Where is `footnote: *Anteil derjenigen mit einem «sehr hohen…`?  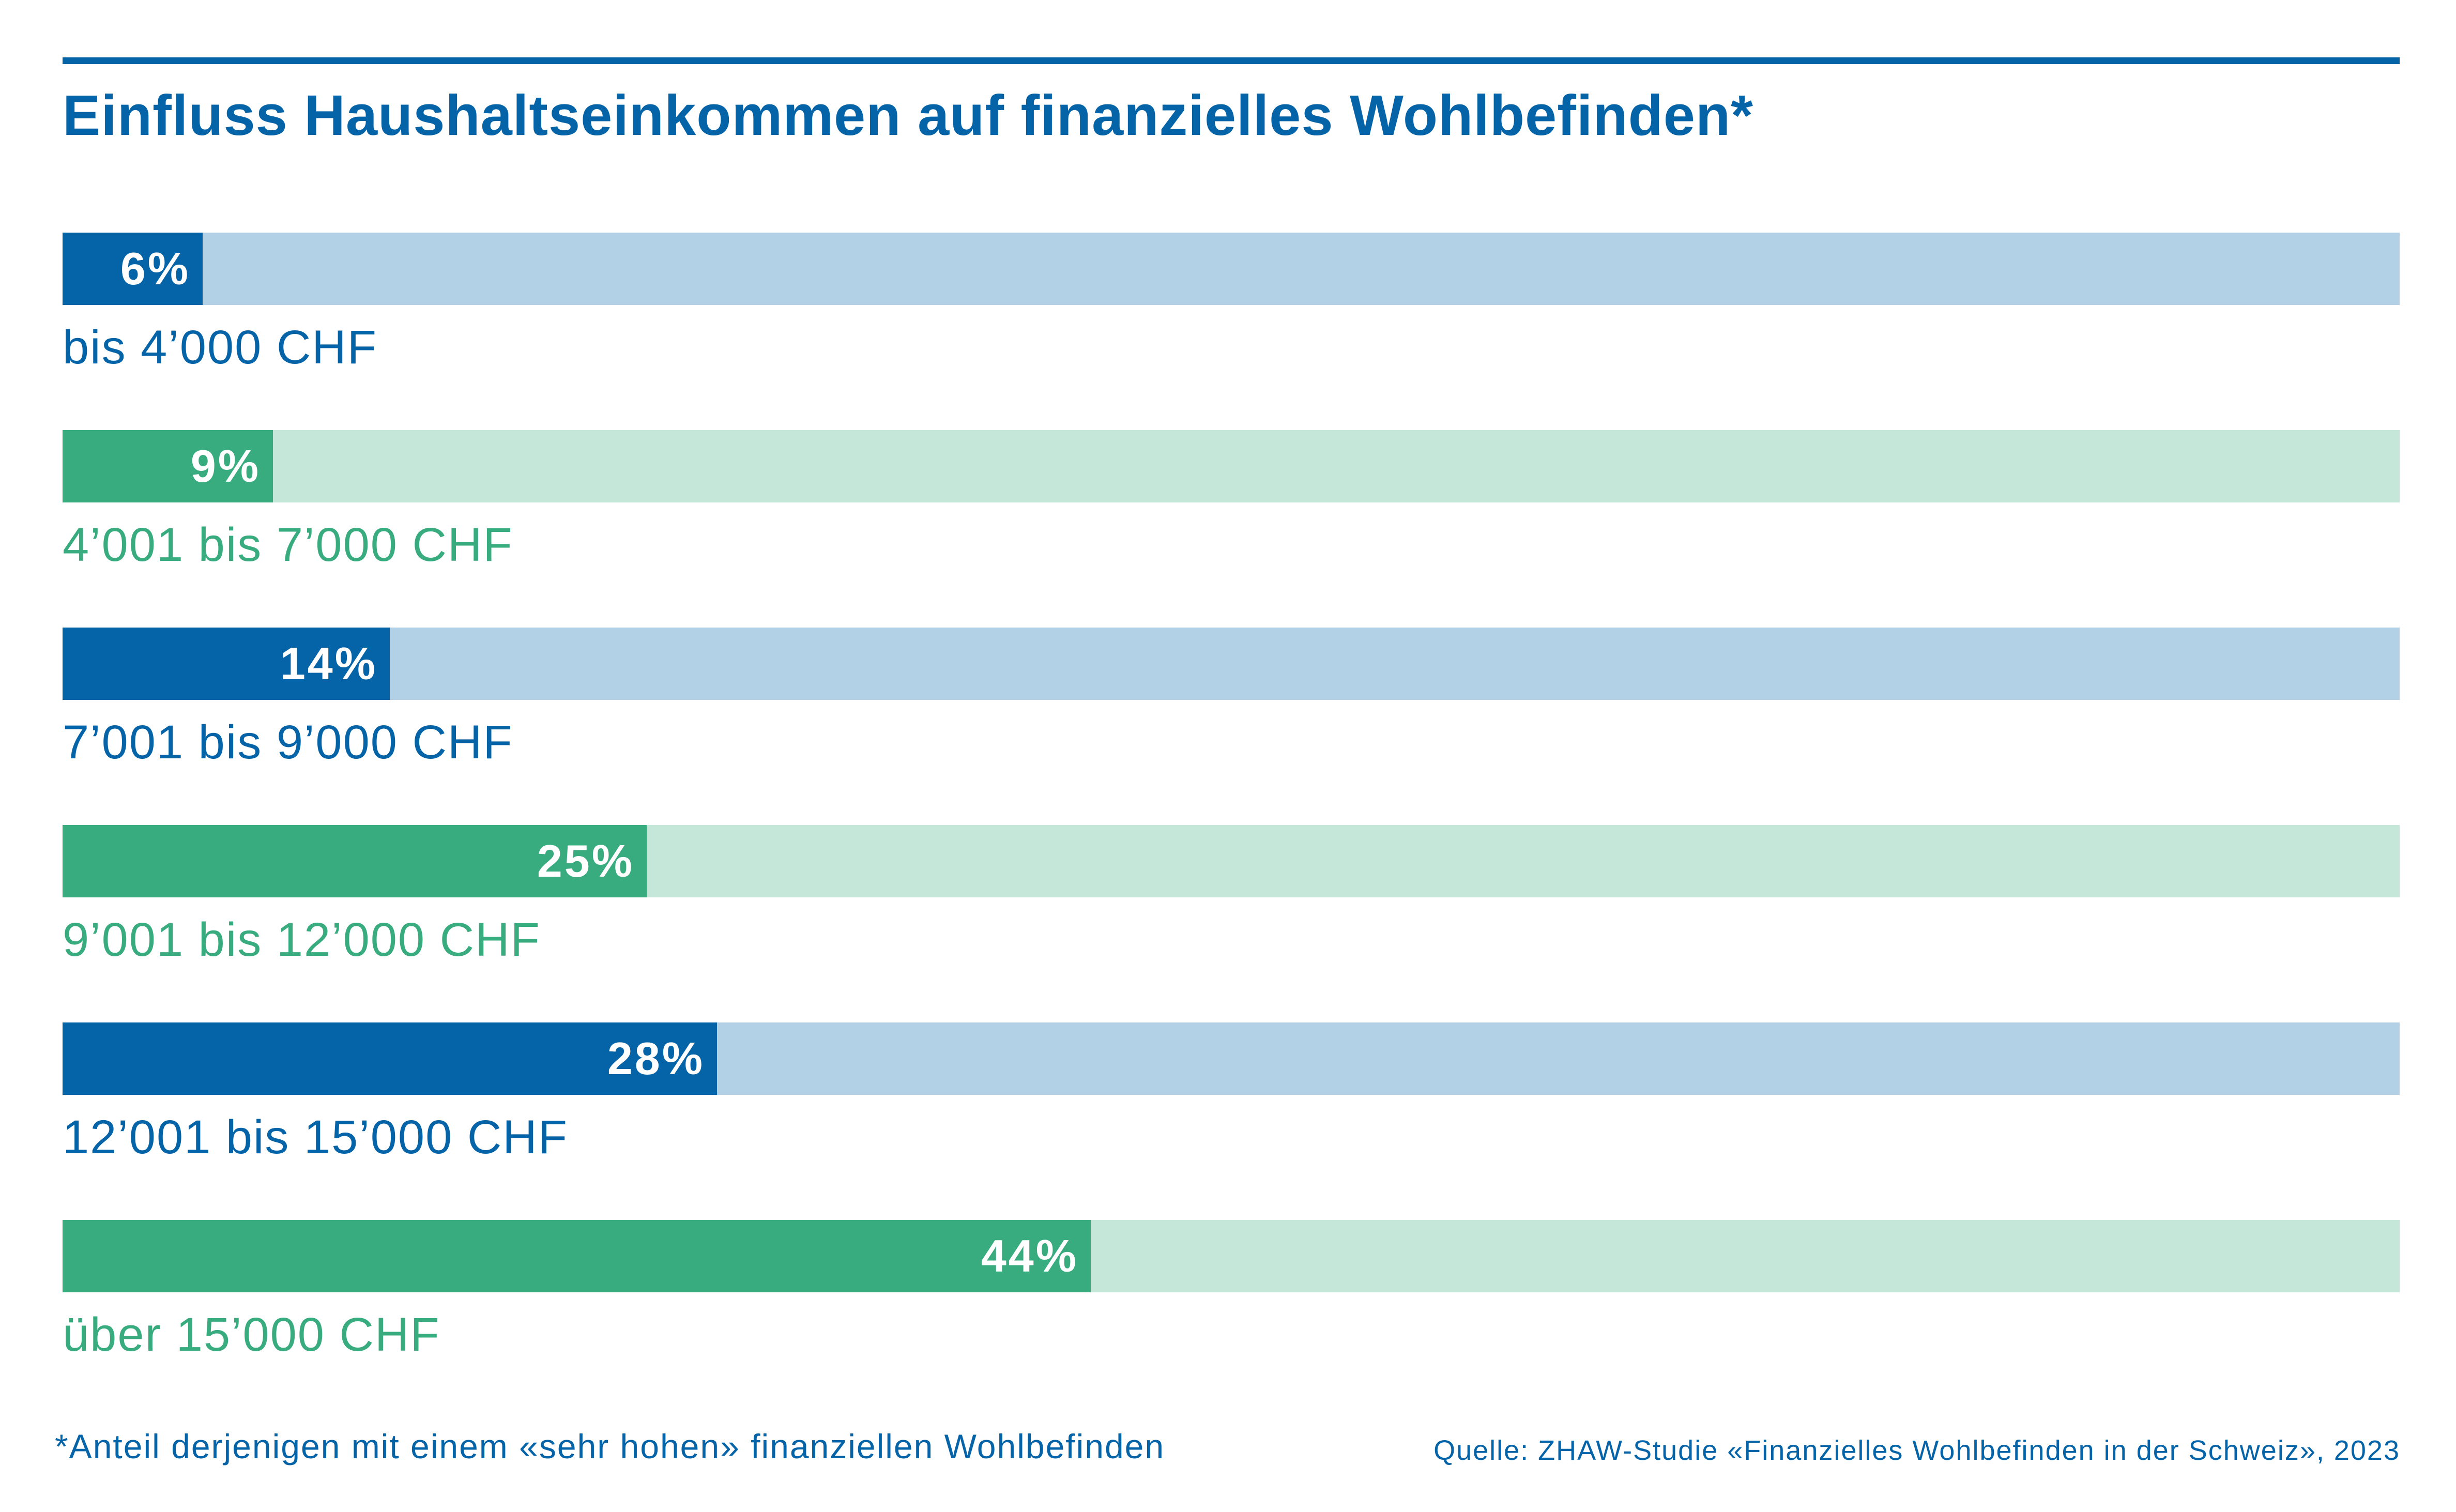 footnote: *Anteil derjenigen mit einem «sehr hohen… is located at coordinates (610, 1446).